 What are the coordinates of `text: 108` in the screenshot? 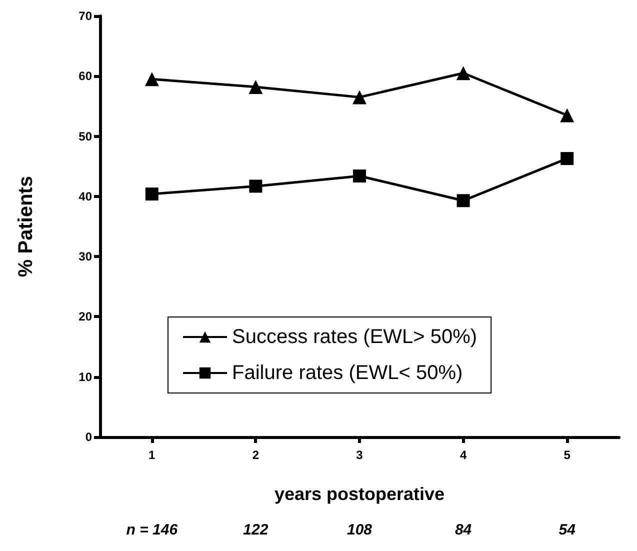 It's located at (359, 530).